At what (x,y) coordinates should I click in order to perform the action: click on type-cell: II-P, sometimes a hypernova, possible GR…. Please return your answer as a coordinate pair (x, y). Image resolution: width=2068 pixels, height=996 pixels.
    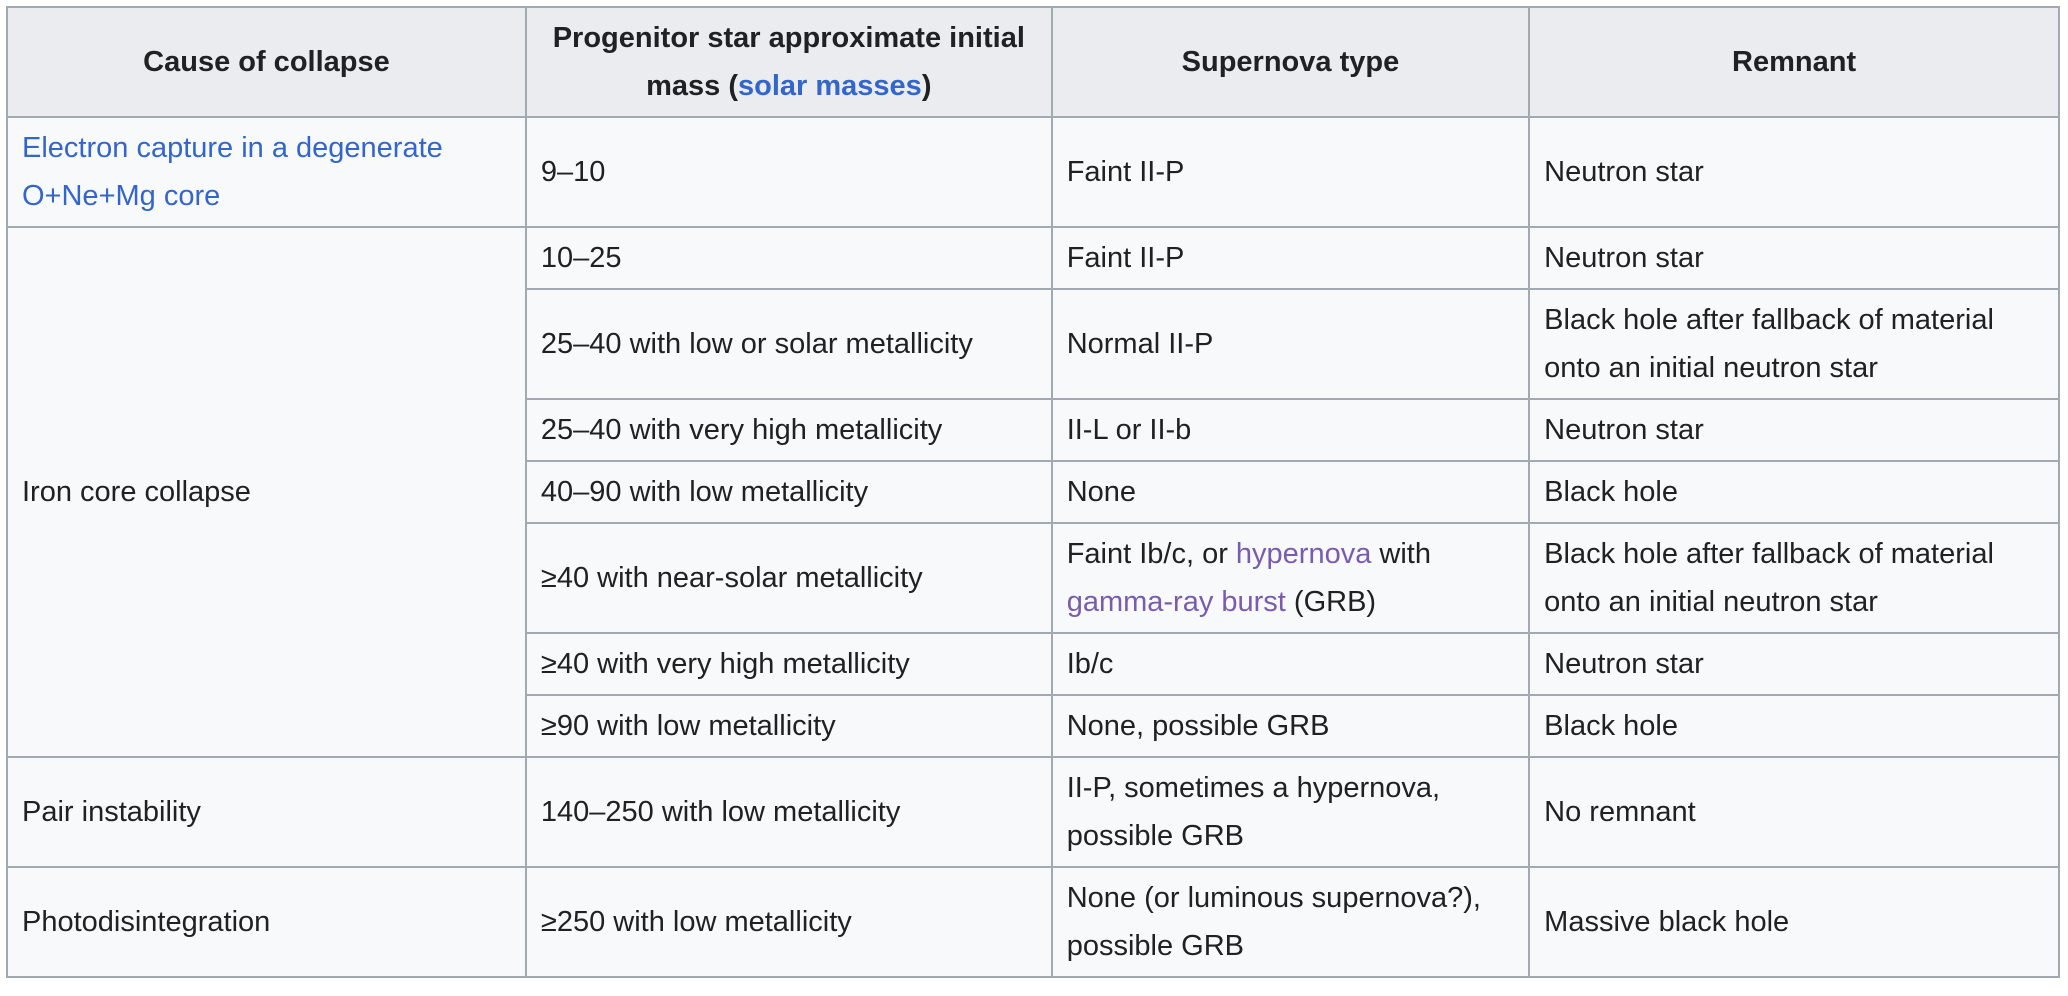
    Looking at the image, I should click on (1290, 812).